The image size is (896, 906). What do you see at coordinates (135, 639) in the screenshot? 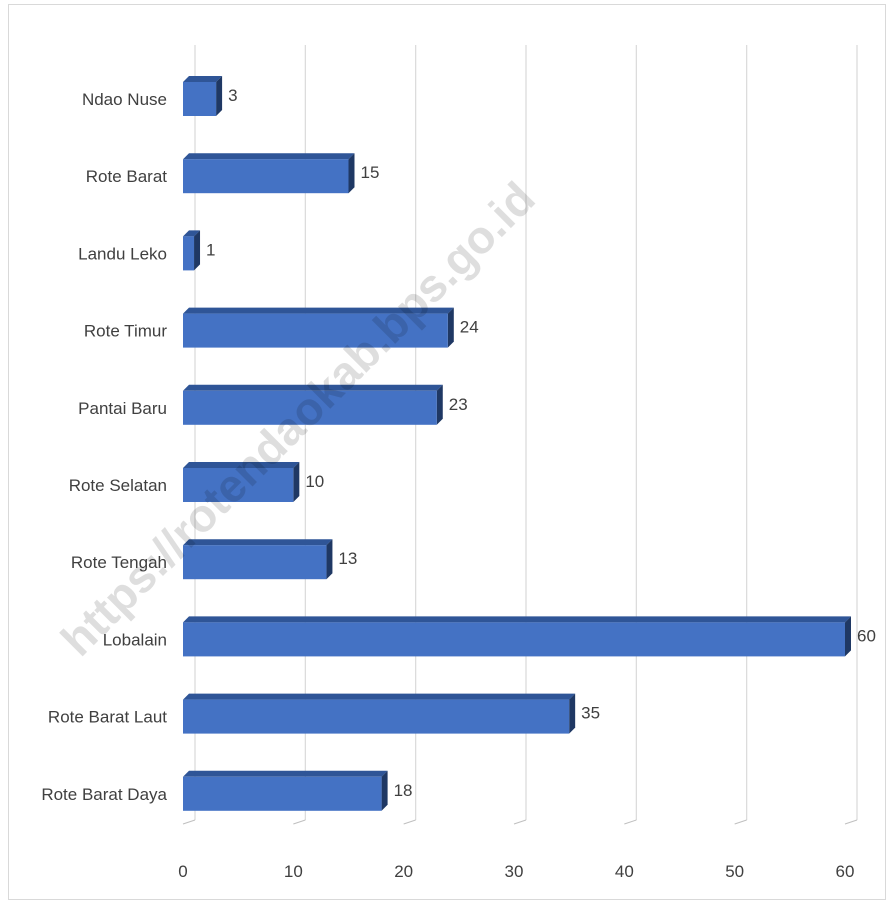
I see `category-label: Lobalain` at bounding box center [135, 639].